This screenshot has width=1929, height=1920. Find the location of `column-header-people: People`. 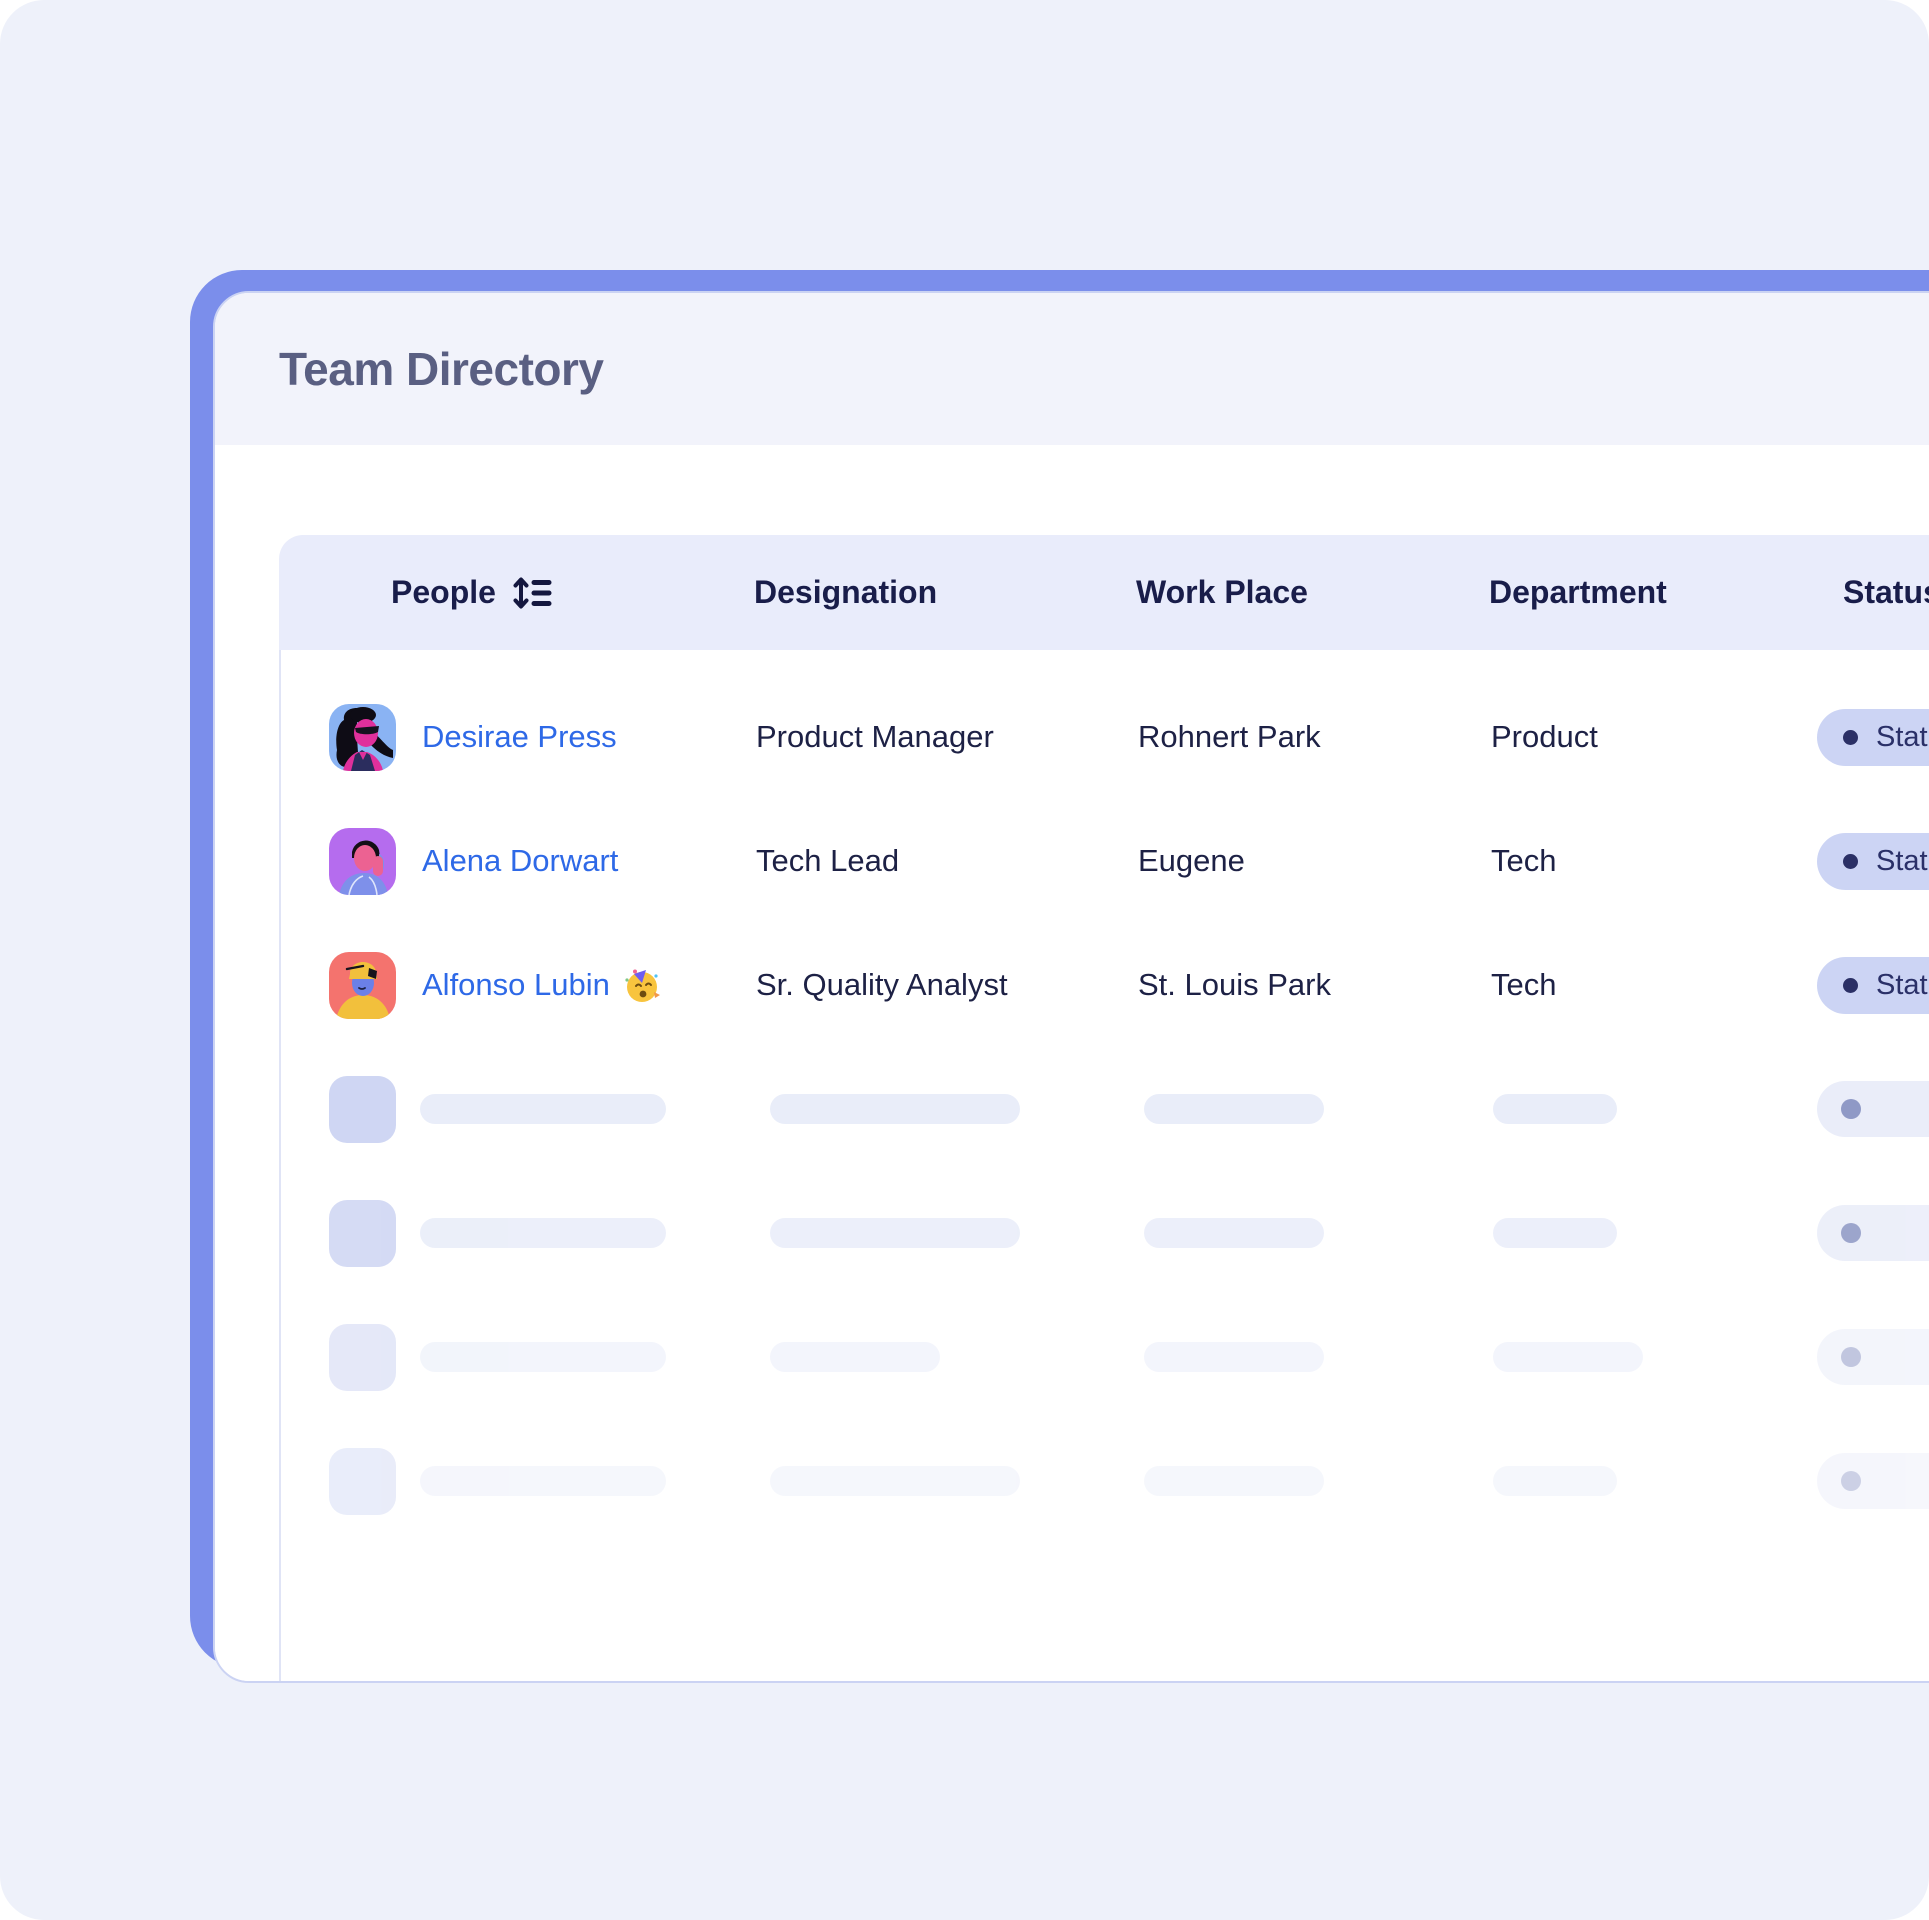

column-header-people: People is located at coordinates (510, 592).